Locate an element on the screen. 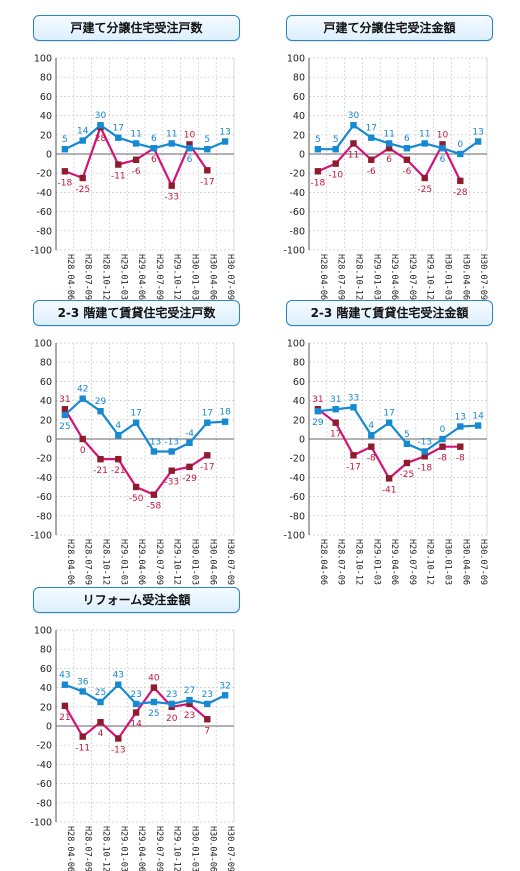  chart-title-detached-sales-amount: 戸建て分譲住宅受注金額 is located at coordinates (389, 28).